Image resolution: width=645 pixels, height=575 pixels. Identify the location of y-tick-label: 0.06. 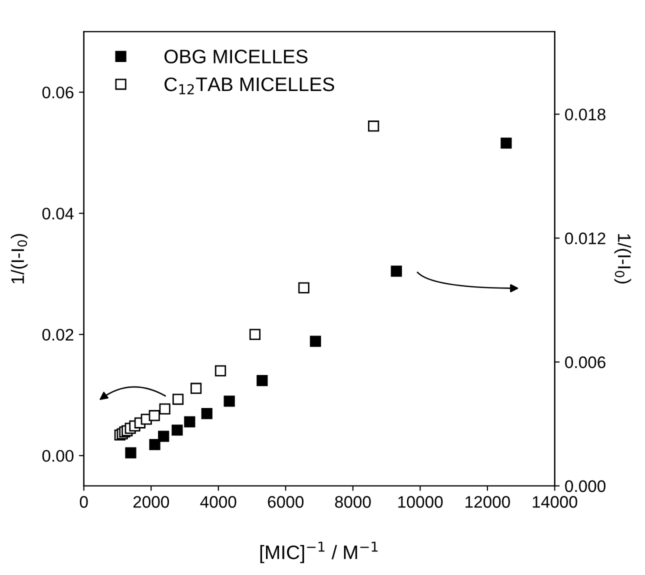
(58, 92).